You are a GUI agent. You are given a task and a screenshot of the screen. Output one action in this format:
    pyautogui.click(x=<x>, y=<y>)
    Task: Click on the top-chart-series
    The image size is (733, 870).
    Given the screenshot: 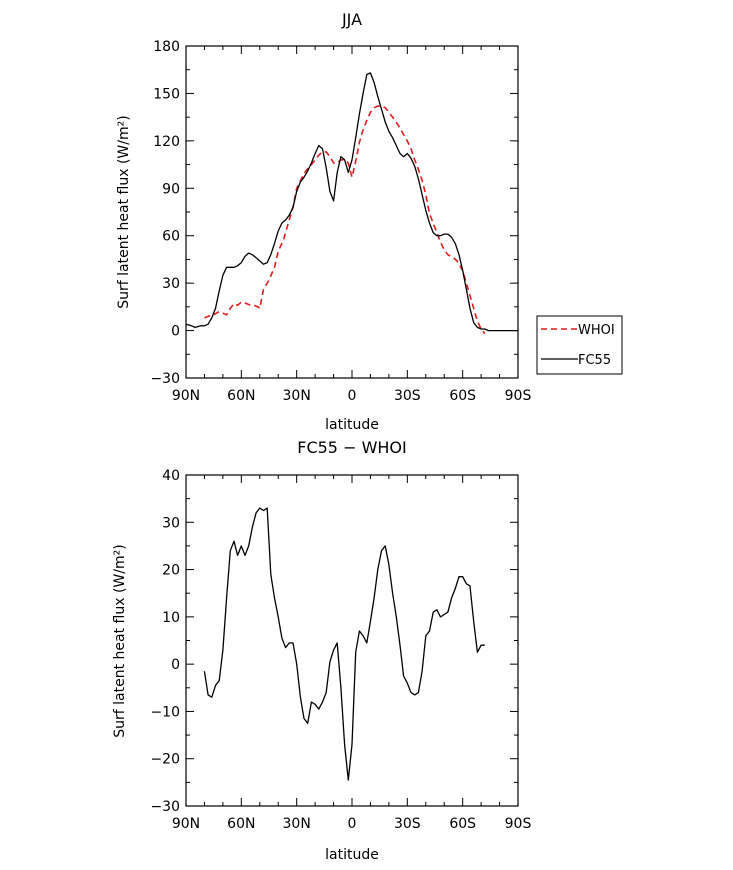 What is the action you would take?
    pyautogui.click(x=351, y=203)
    